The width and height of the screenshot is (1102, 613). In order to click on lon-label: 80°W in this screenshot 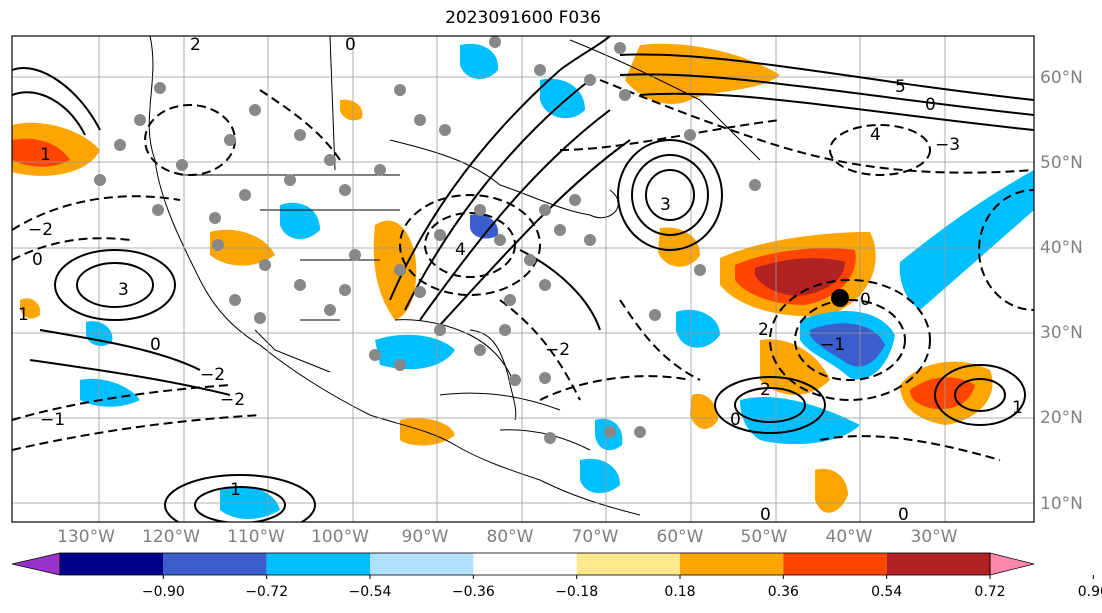, I will do `click(510, 537)`.